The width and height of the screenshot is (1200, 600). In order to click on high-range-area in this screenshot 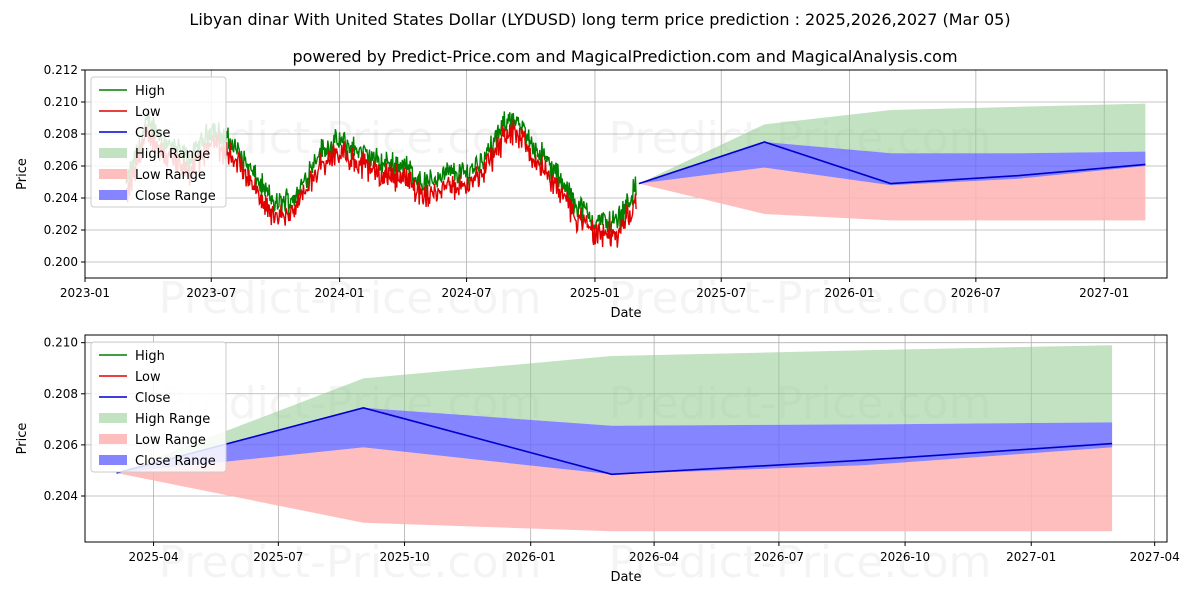, I will do `click(892, 143)`.